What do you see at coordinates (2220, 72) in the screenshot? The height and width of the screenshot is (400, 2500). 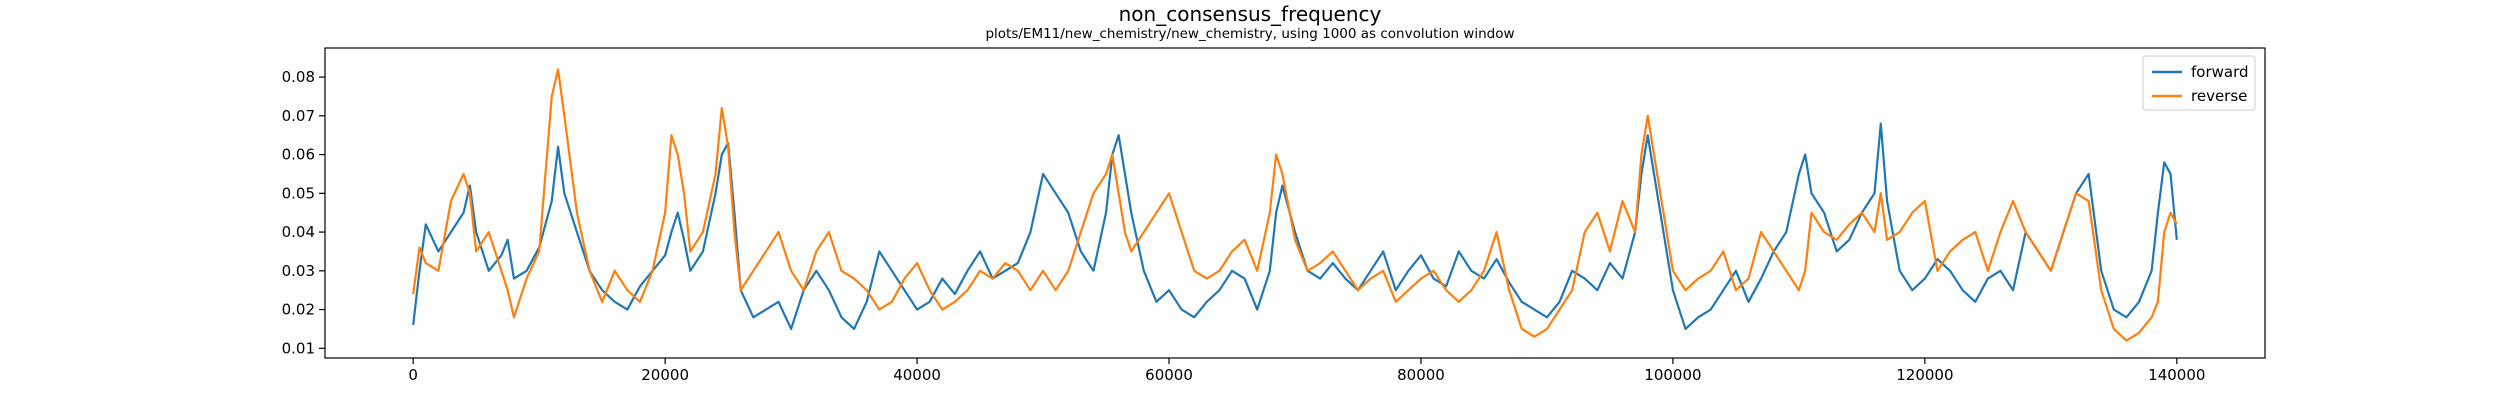 I see `legend-label-forward: forward` at bounding box center [2220, 72].